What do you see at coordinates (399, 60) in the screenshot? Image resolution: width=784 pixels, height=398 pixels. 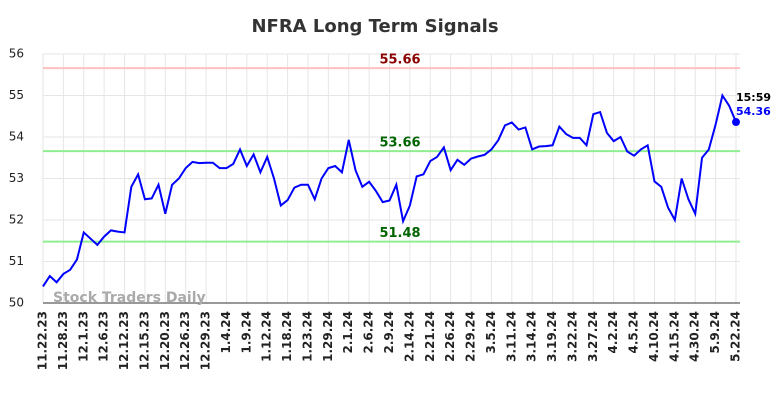 I see `reference-label: 55.66` at bounding box center [399, 60].